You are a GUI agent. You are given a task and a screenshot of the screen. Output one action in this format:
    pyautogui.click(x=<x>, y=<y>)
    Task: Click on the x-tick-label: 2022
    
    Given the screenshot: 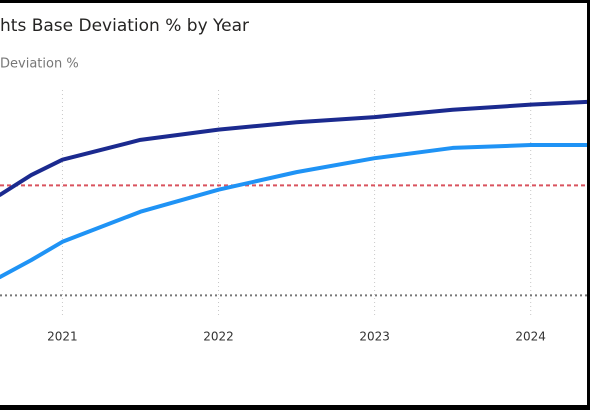 What is the action you would take?
    pyautogui.click(x=218, y=337)
    